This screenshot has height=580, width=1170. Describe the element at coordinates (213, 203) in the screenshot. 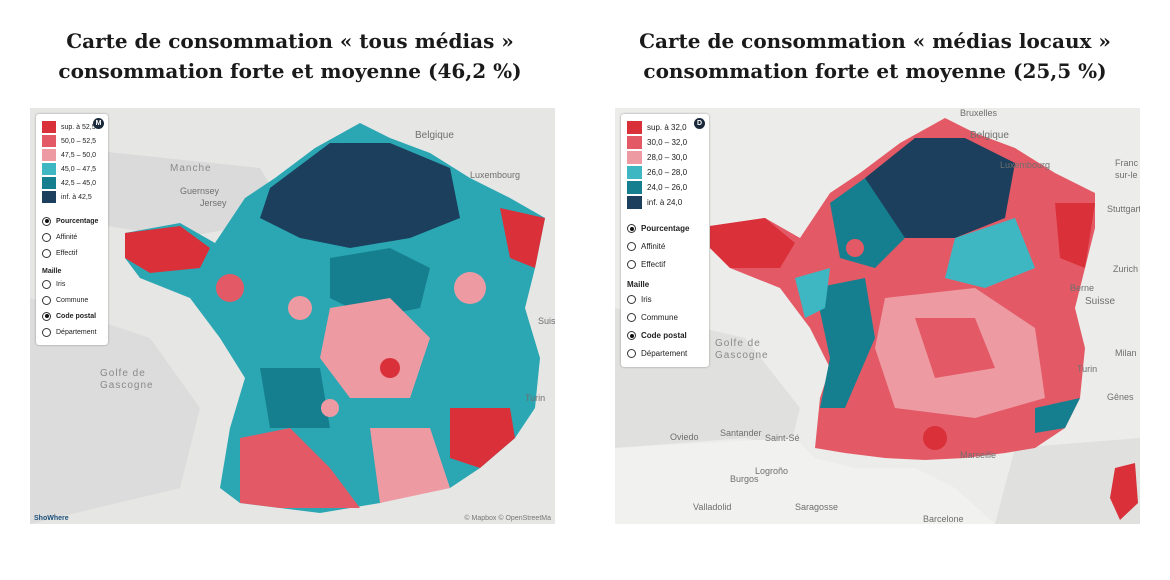

I see `label-jersey: Jersey` at that location.